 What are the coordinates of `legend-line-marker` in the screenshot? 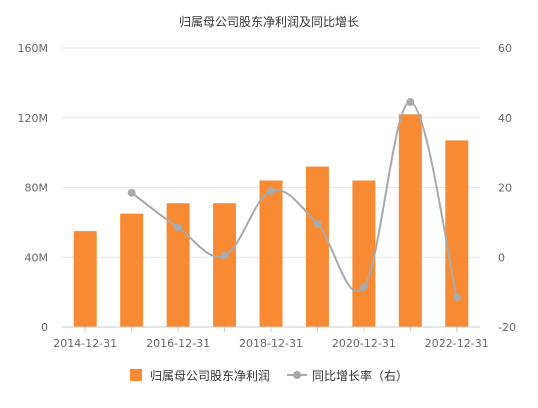 It's located at (297, 375).